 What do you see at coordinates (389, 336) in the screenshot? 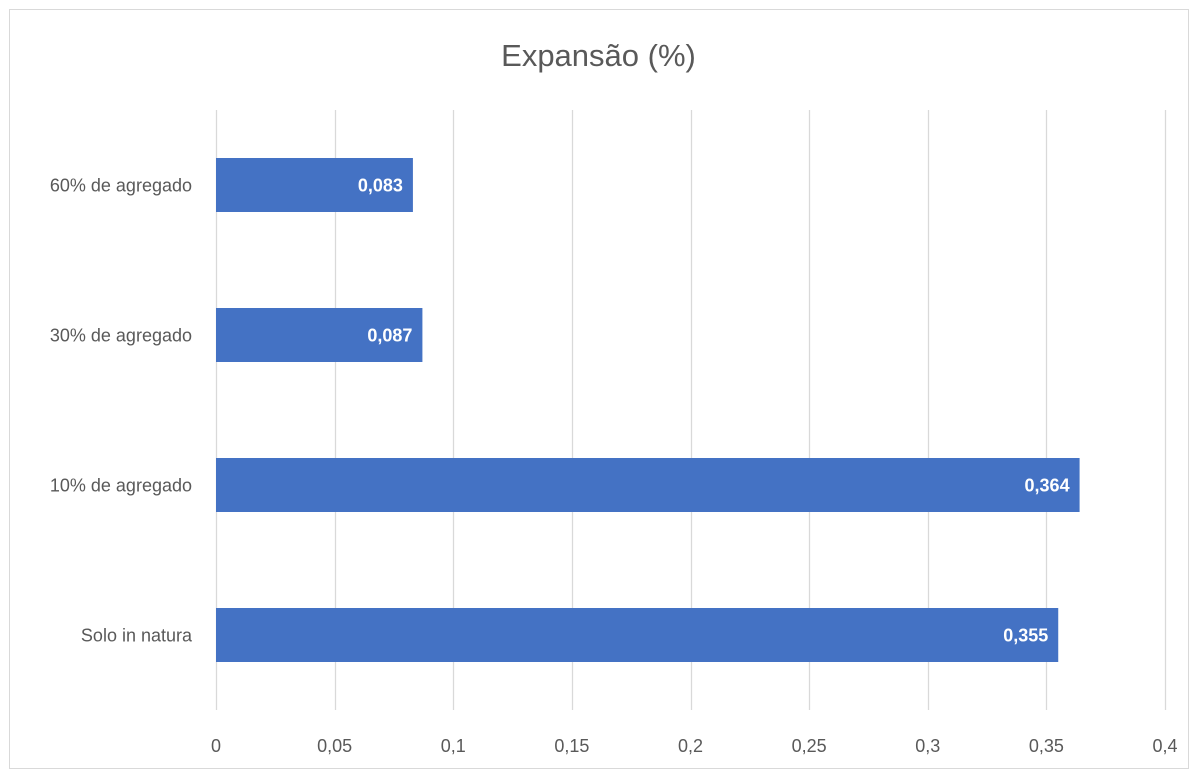
I see `data-label: 0,087` at bounding box center [389, 336].